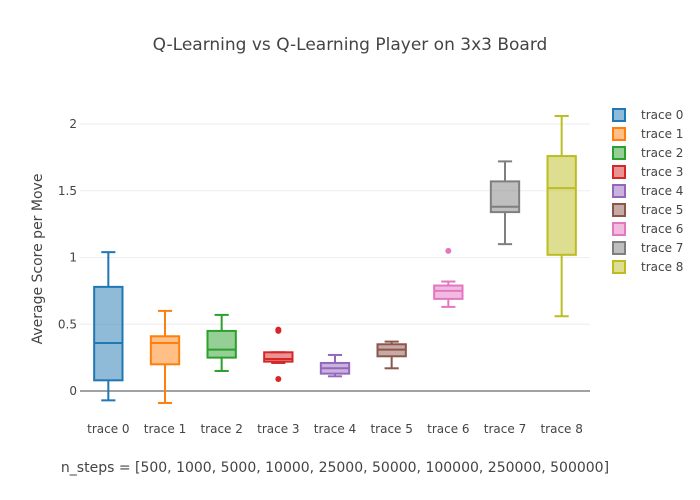 The image size is (700, 500). I want to click on legend-label: trace 0, so click(662, 115).